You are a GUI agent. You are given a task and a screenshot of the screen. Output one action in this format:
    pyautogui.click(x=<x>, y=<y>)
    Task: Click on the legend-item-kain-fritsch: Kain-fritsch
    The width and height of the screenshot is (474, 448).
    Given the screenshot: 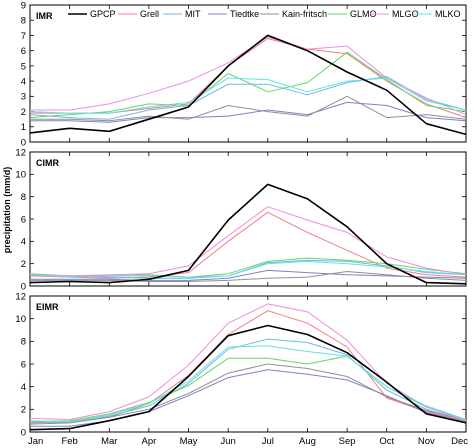 What is the action you would take?
    pyautogui.click(x=293, y=14)
    